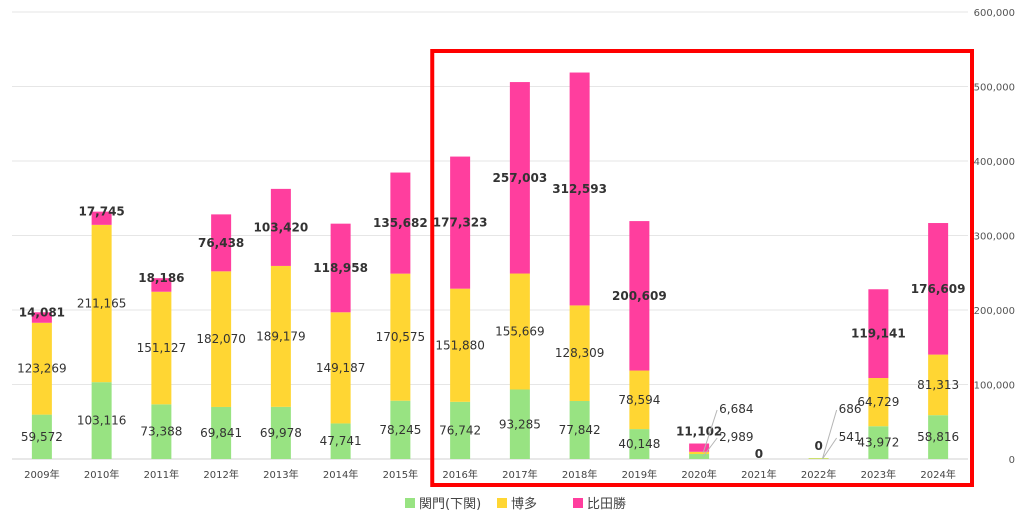  Describe the element at coordinates (519, 474) in the screenshot. I see `x-tick-label: 2017年` at that location.